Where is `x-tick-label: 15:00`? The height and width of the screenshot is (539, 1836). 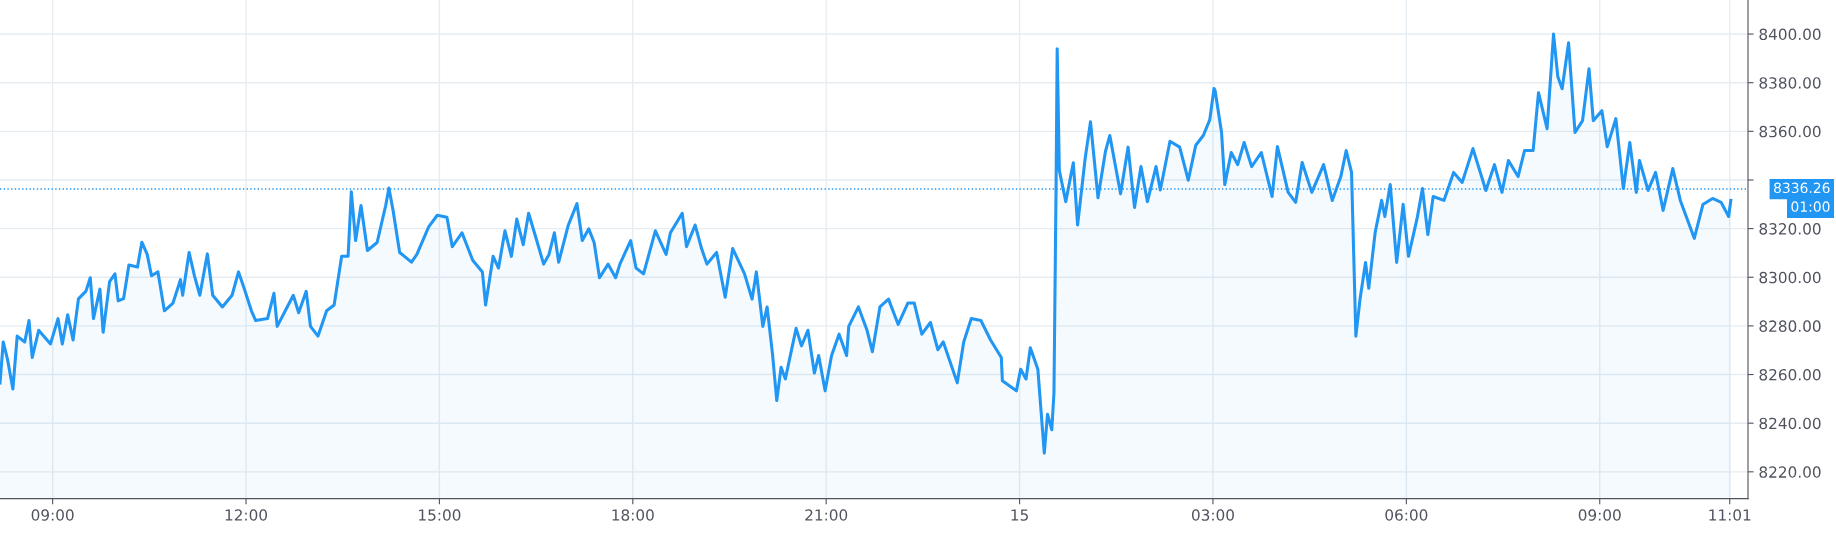
x-tick-label: 15:00 is located at coordinates (440, 515).